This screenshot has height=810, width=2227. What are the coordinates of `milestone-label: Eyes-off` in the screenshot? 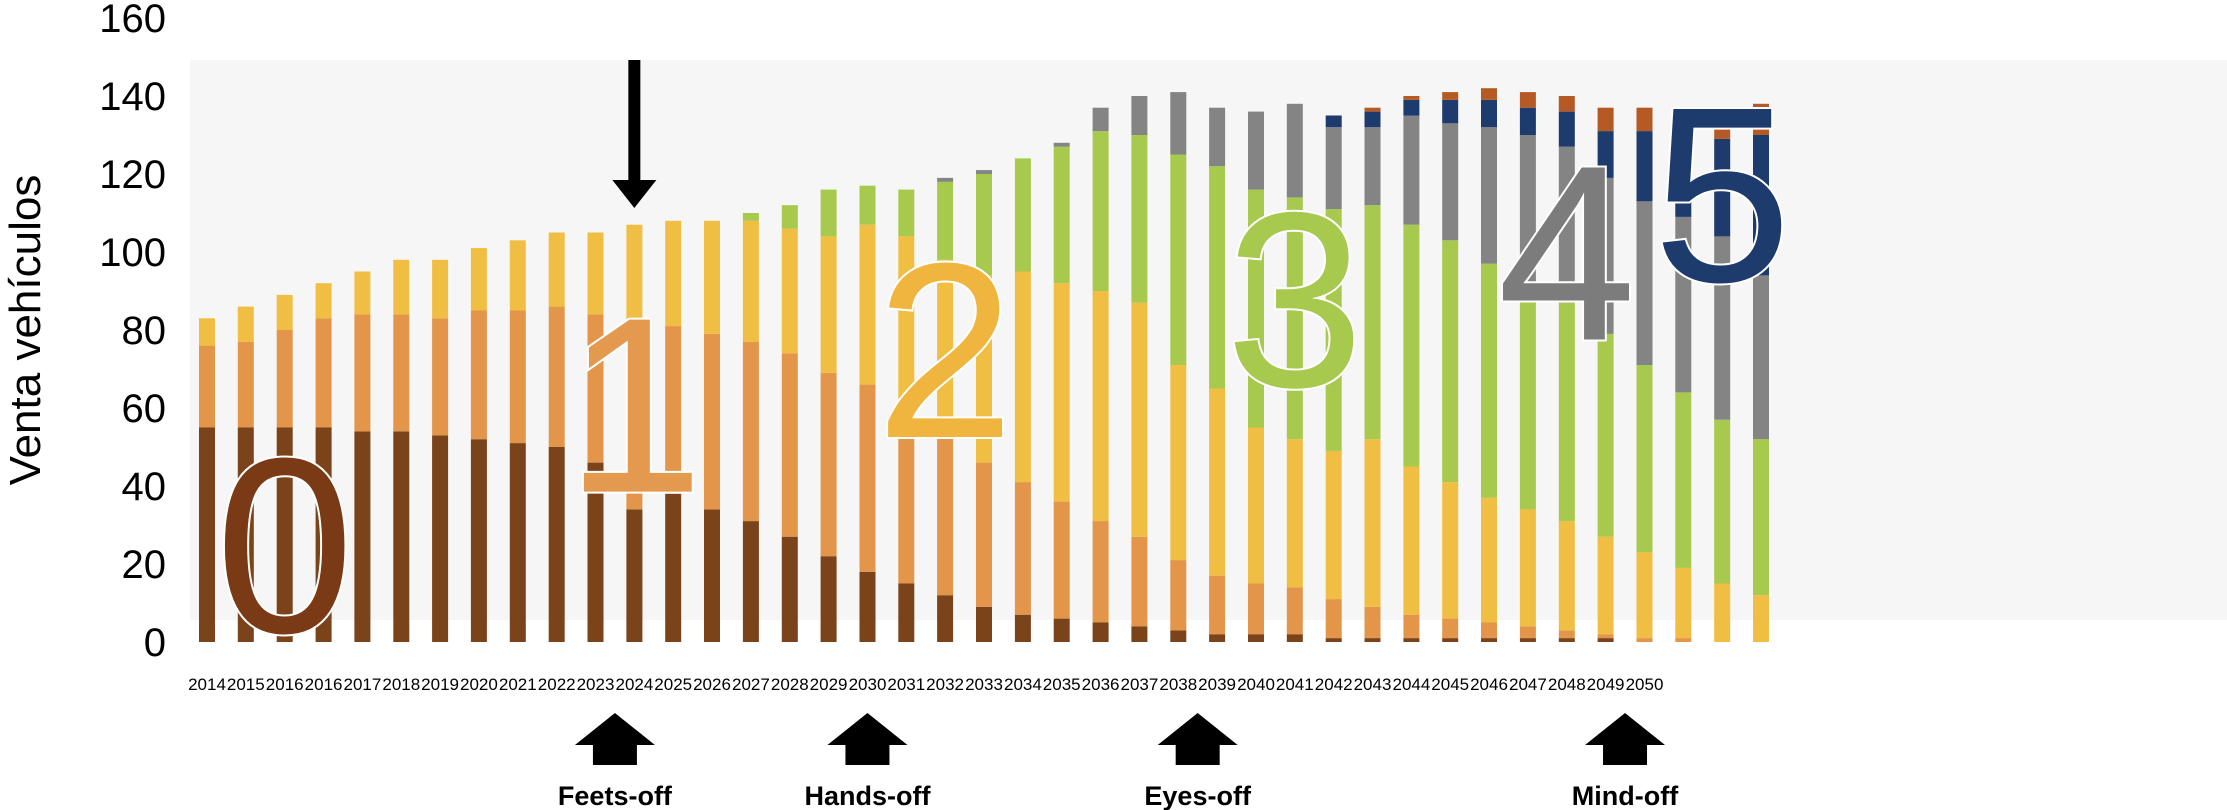 It's located at (1198, 795).